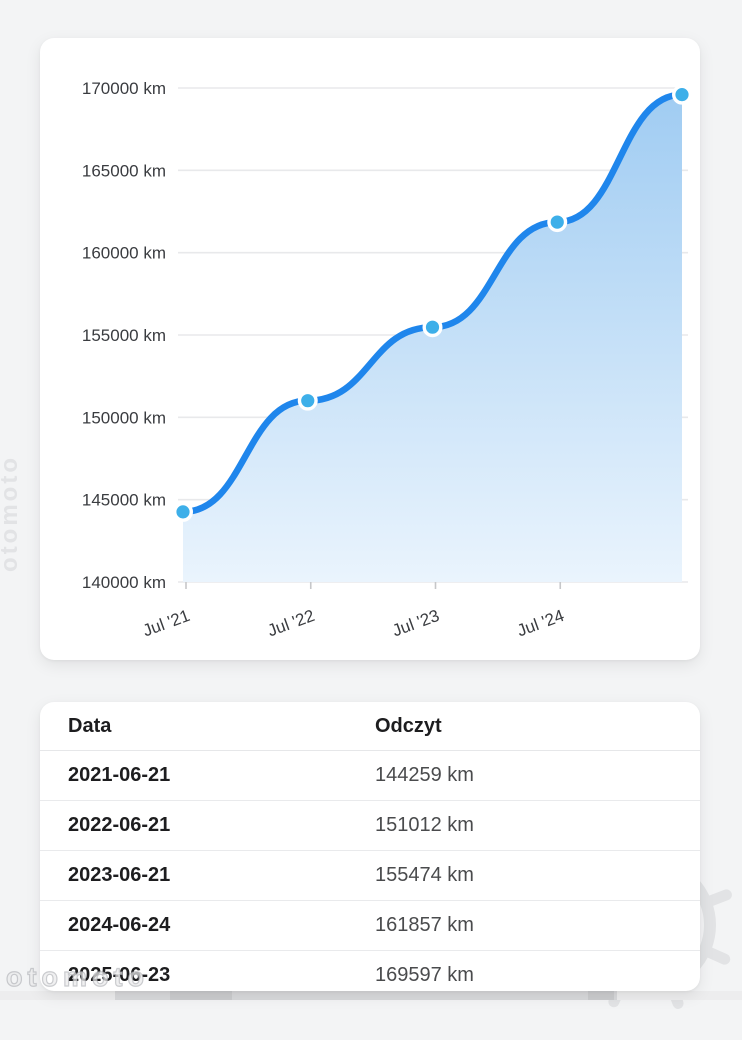 The width and height of the screenshot is (742, 1040). What do you see at coordinates (124, 335) in the screenshot?
I see `y-axis-label: 155000 km` at bounding box center [124, 335].